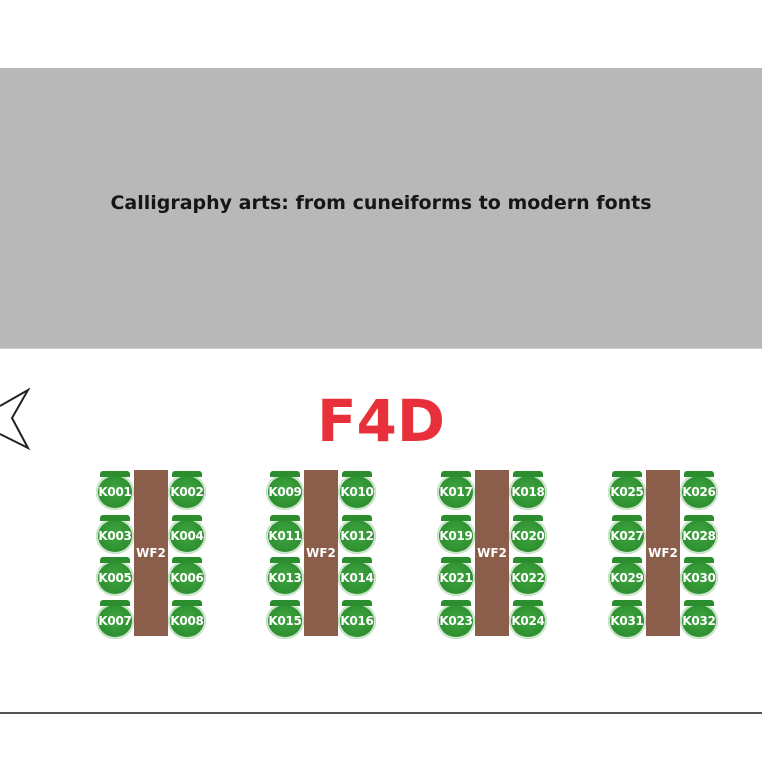  I want to click on seat: K007, so click(115, 619).